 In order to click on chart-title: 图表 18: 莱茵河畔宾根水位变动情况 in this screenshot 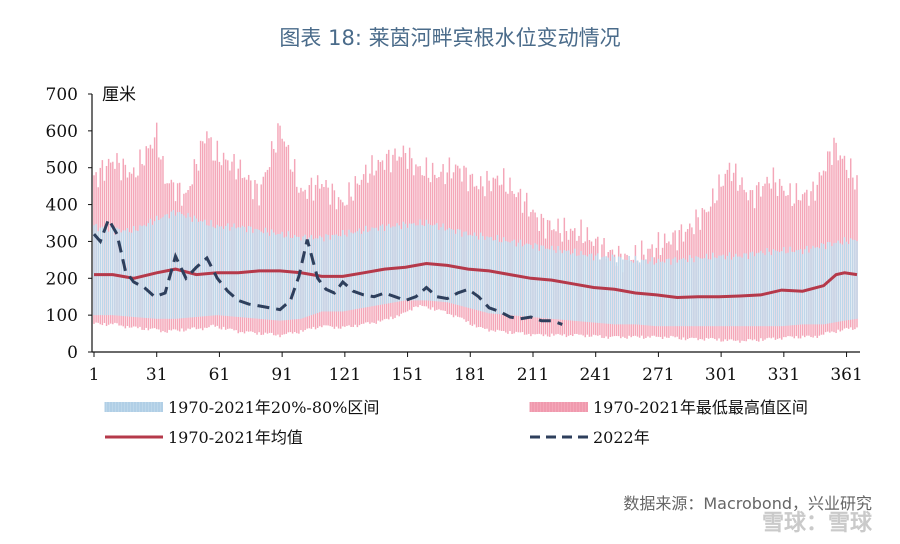, I will do `click(450, 38)`.